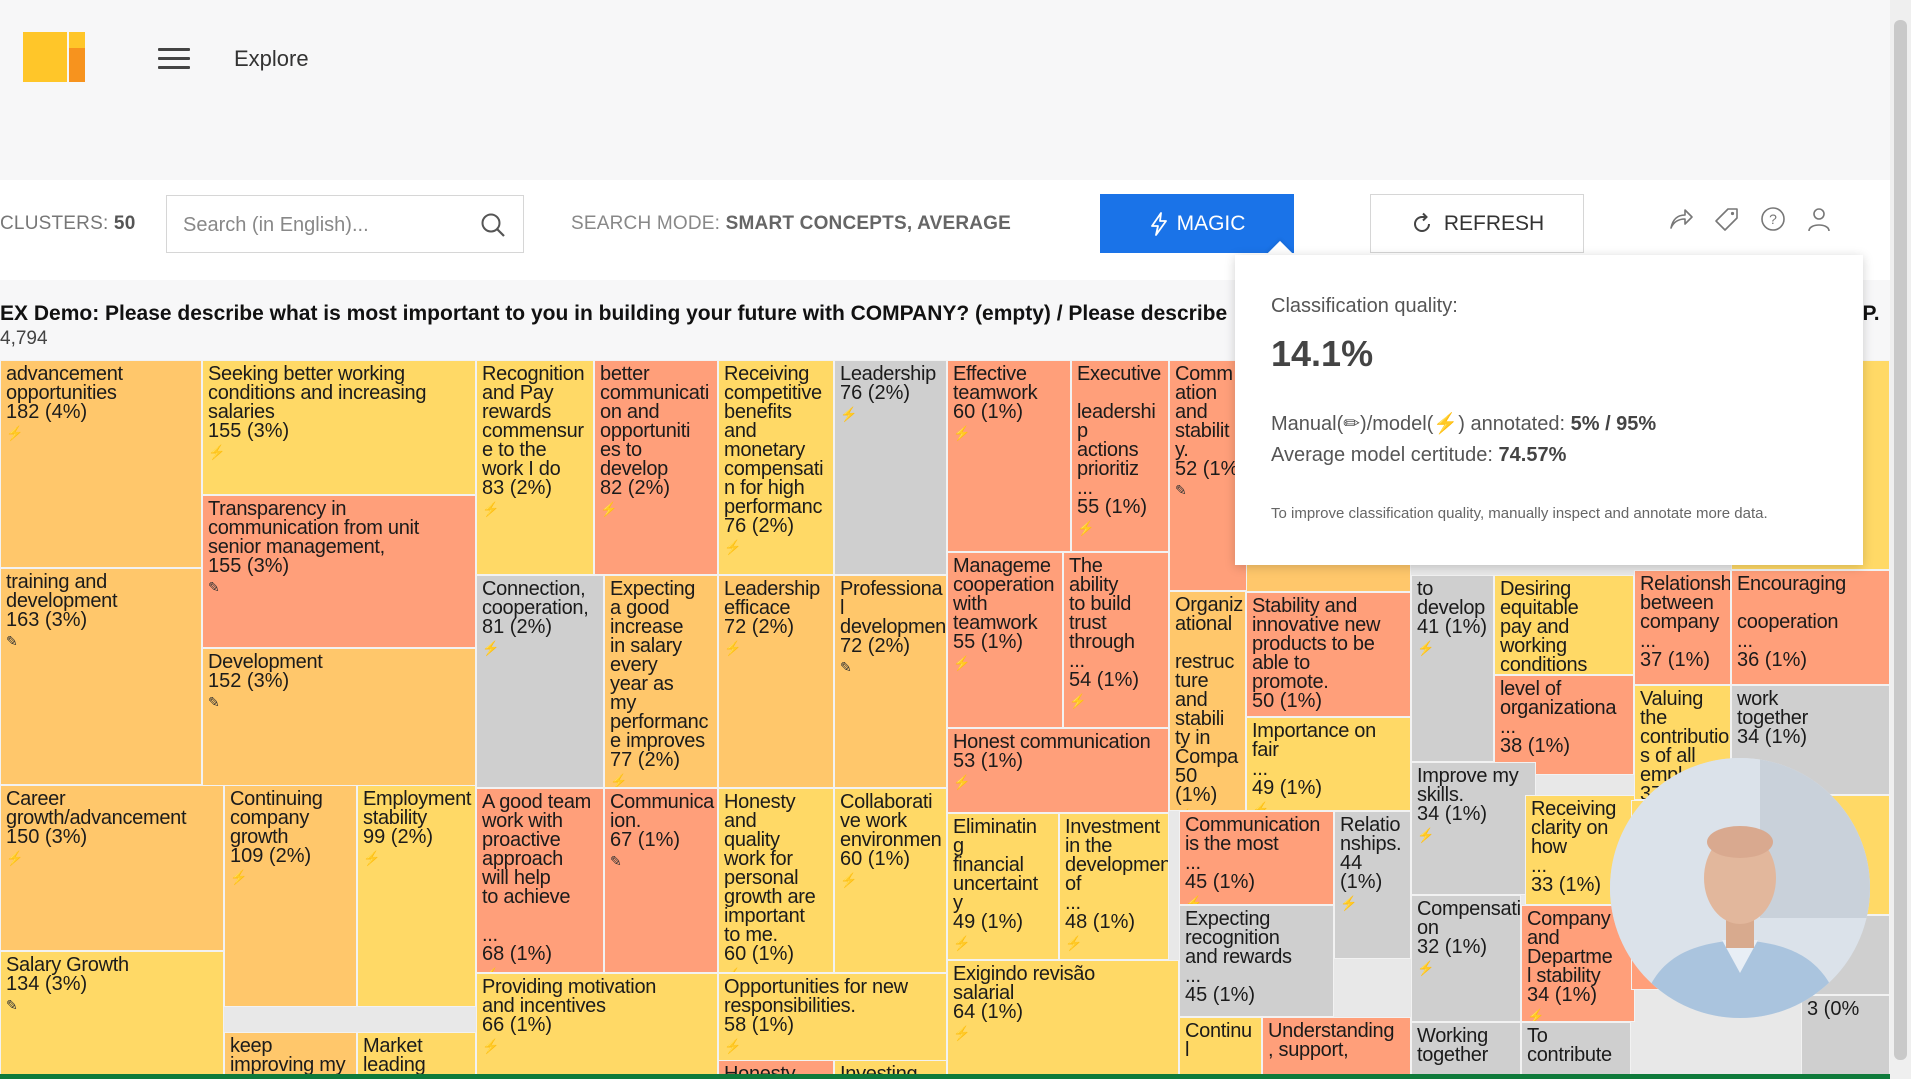 This screenshot has height=1079, width=1911. I want to click on cluster-label: Compensati on, so click(1469, 918).